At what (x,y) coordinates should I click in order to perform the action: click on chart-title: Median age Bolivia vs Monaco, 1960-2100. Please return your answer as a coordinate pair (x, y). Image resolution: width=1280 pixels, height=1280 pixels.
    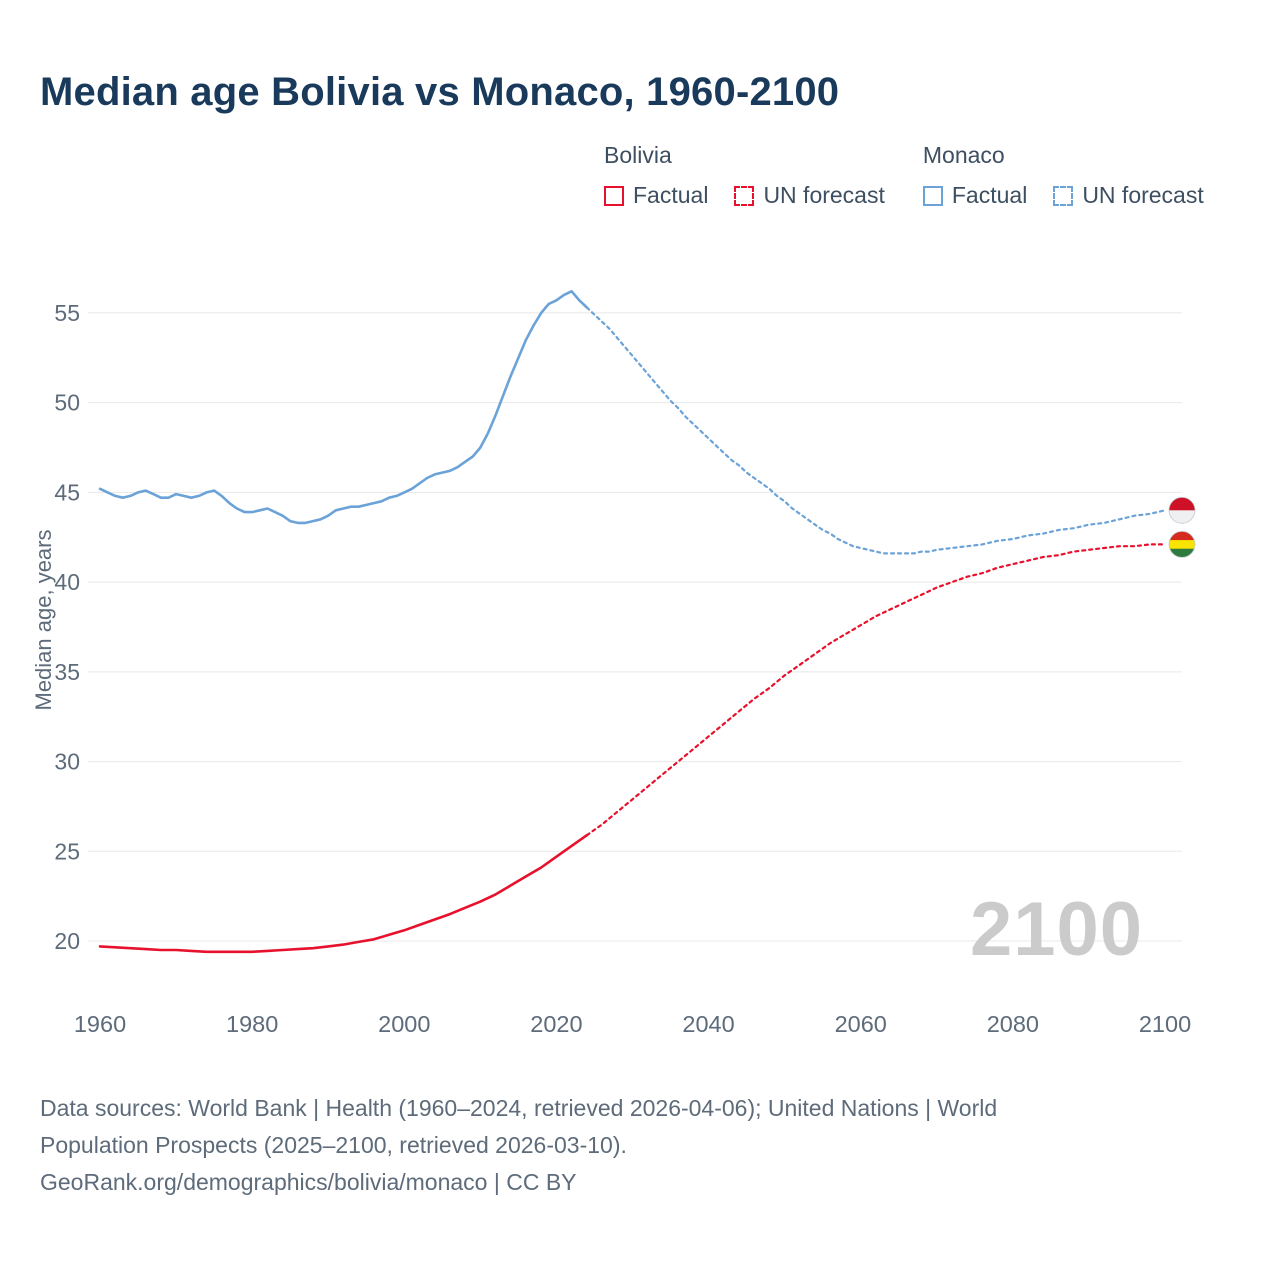
    Looking at the image, I should click on (440, 92).